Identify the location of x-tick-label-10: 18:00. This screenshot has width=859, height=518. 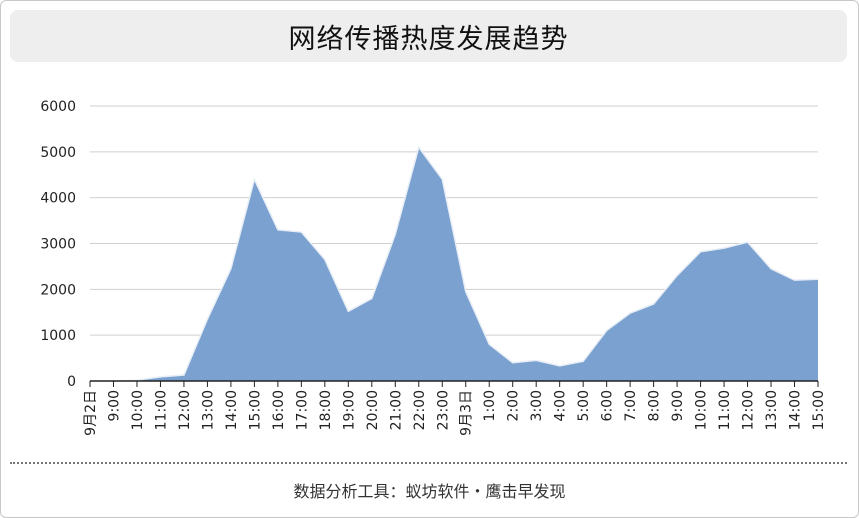
(326, 410).